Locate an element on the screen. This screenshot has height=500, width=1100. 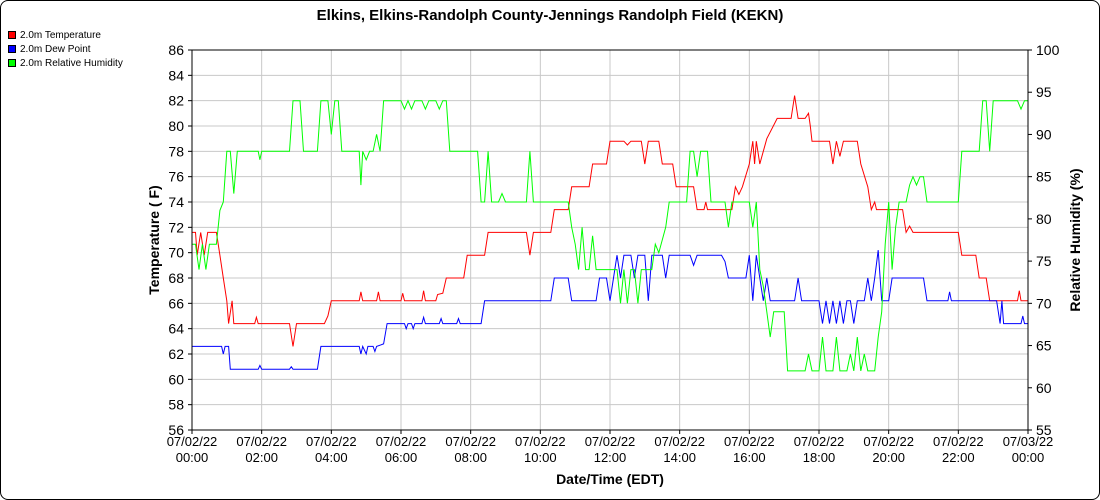
y-tick-label: 58 is located at coordinates (176, 405).